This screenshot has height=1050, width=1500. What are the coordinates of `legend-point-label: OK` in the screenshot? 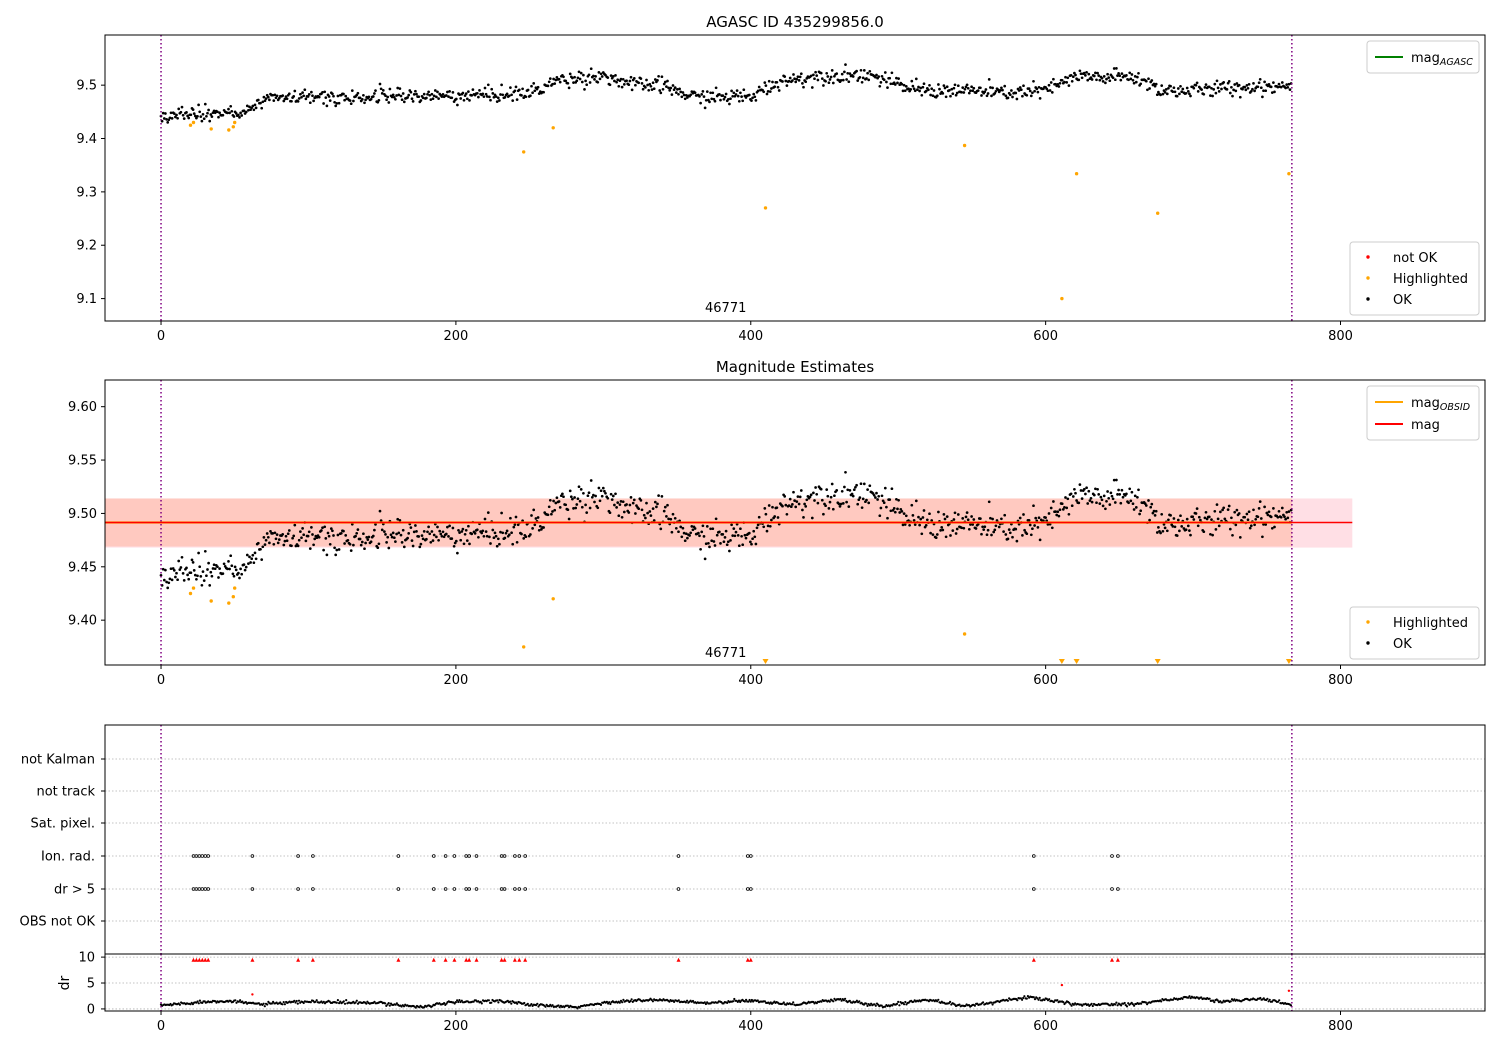 It's located at (1402, 644).